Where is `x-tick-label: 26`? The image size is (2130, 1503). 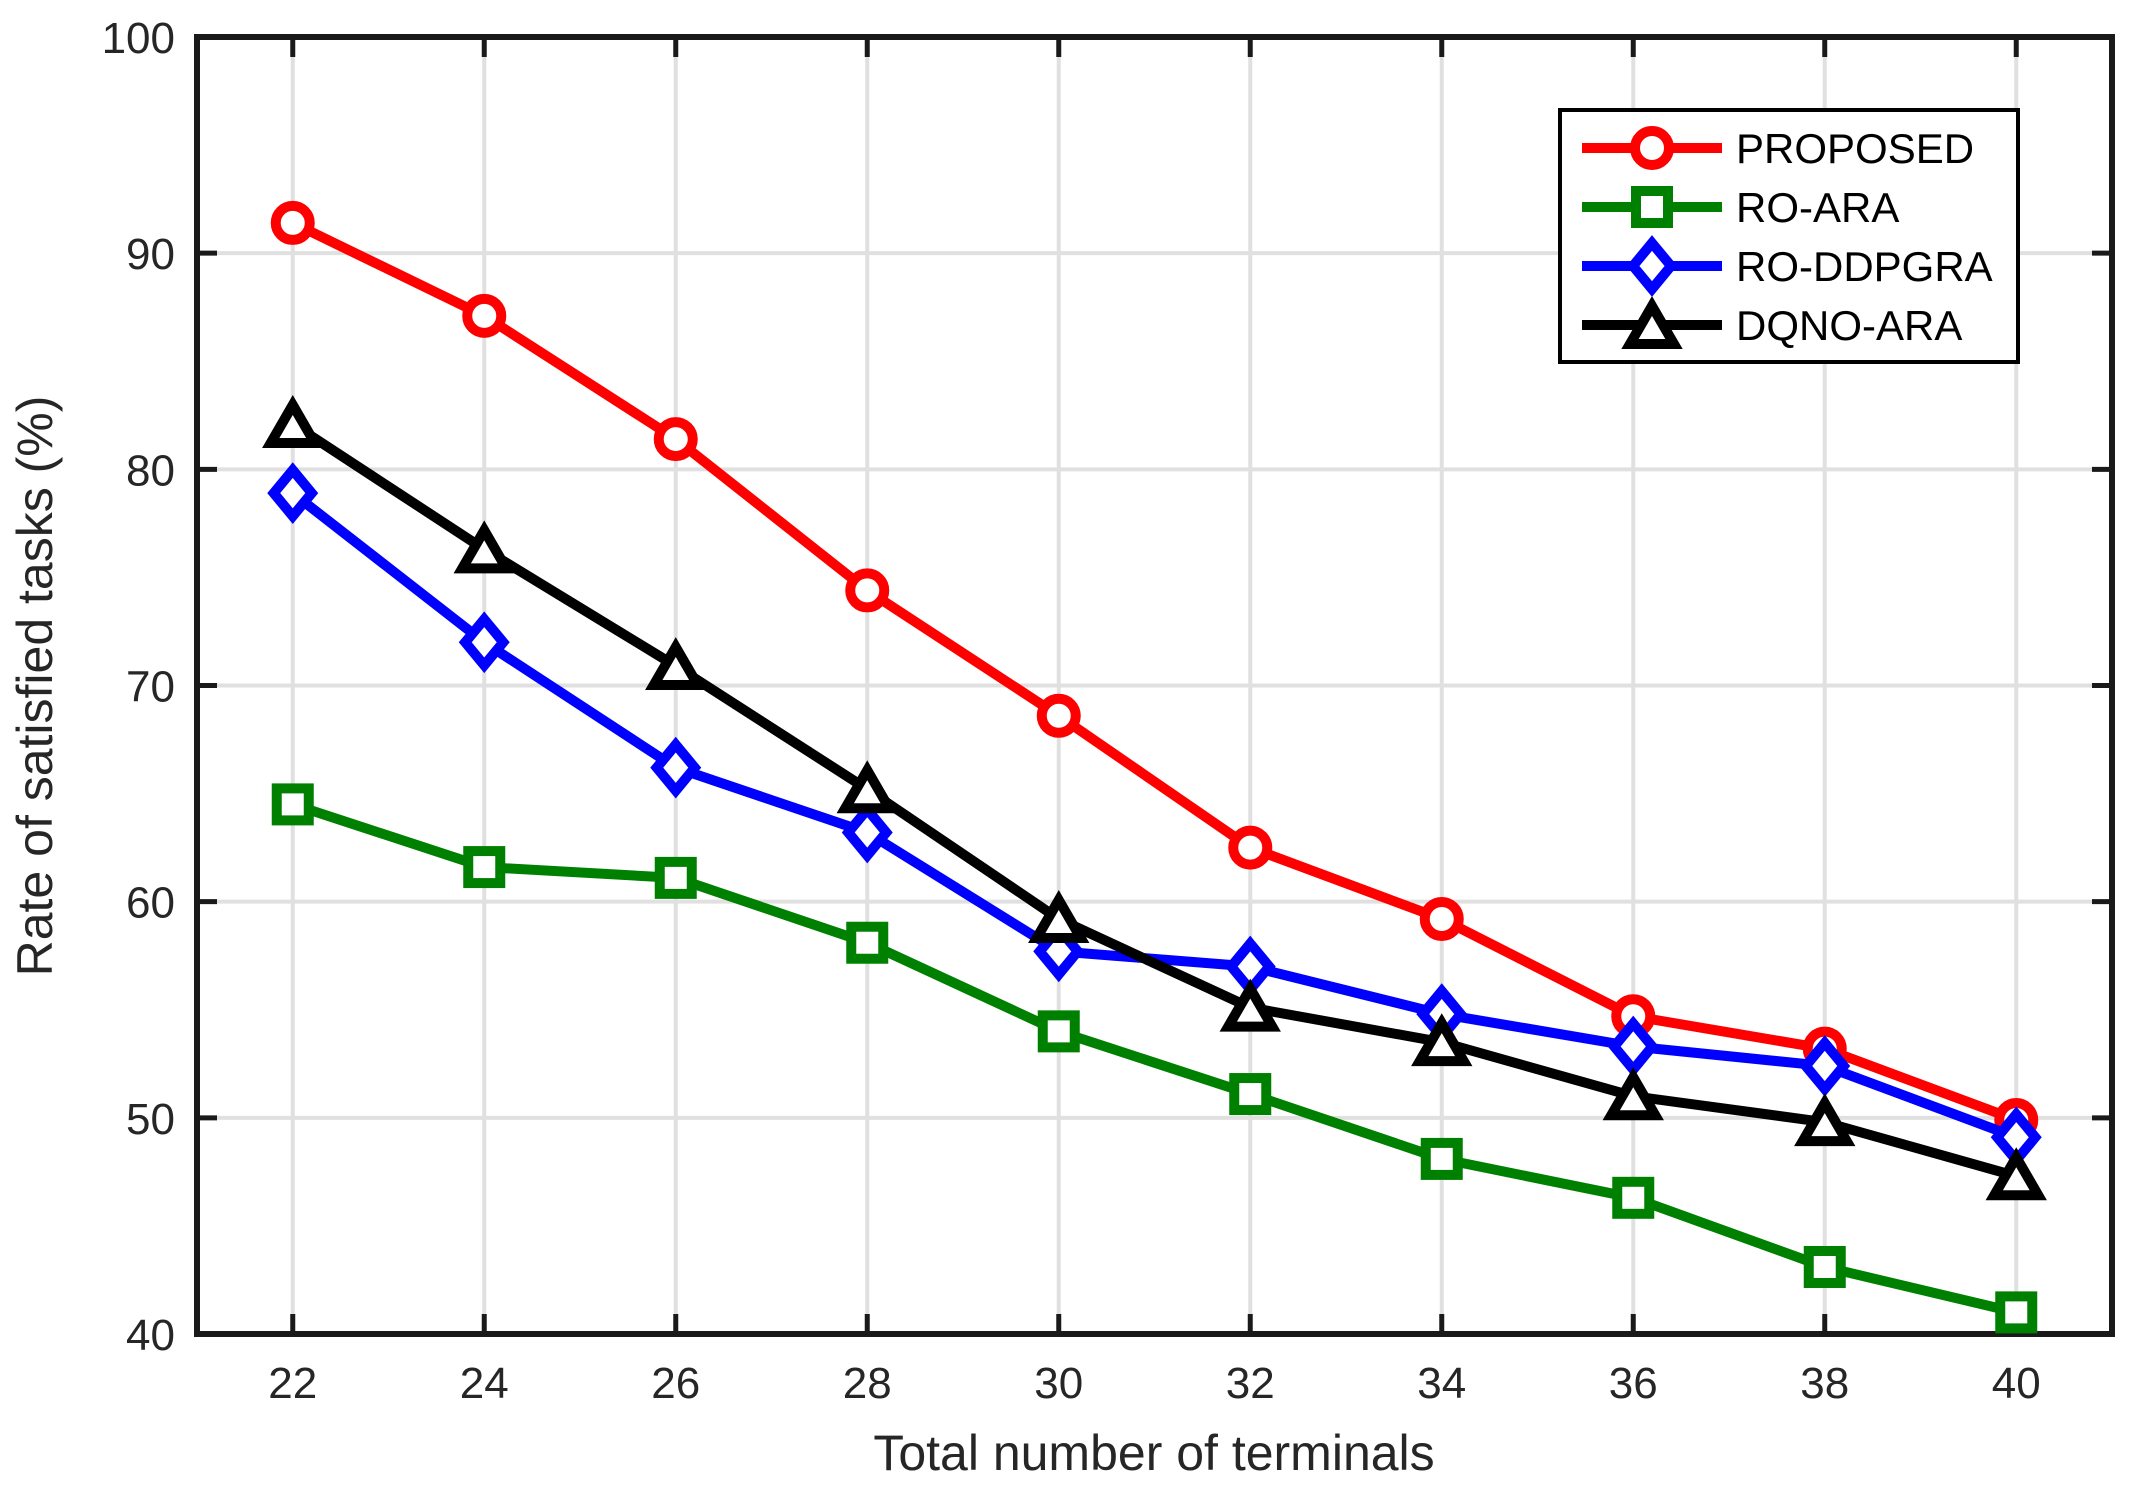 x-tick-label: 26 is located at coordinates (675, 1383).